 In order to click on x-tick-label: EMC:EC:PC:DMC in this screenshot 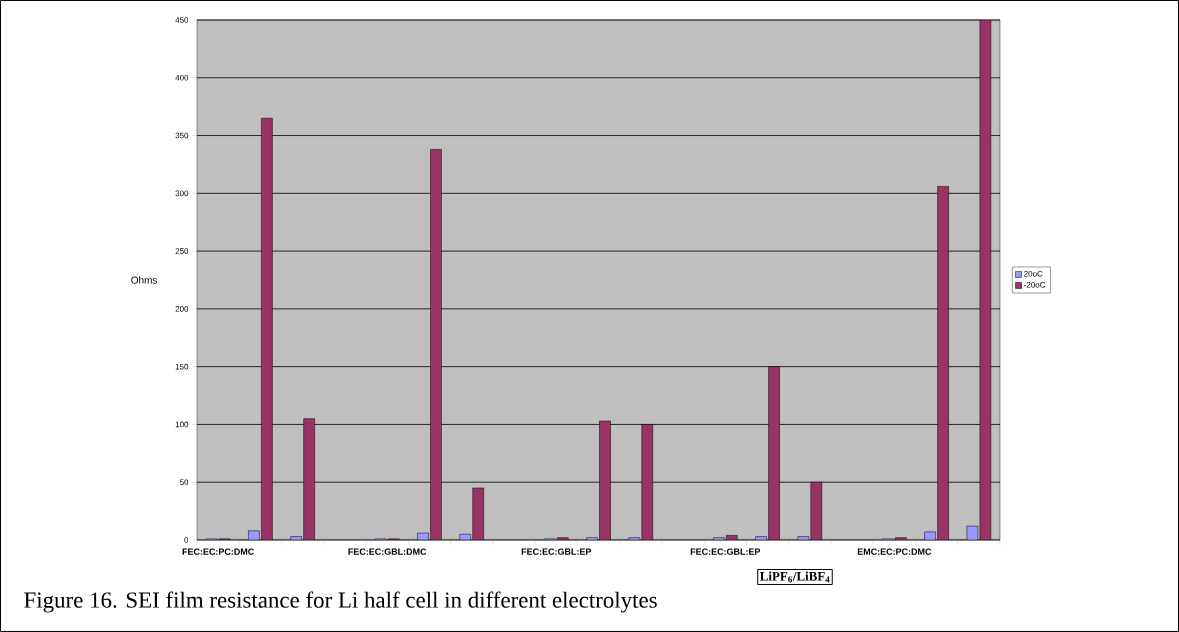, I will do `click(894, 551)`.